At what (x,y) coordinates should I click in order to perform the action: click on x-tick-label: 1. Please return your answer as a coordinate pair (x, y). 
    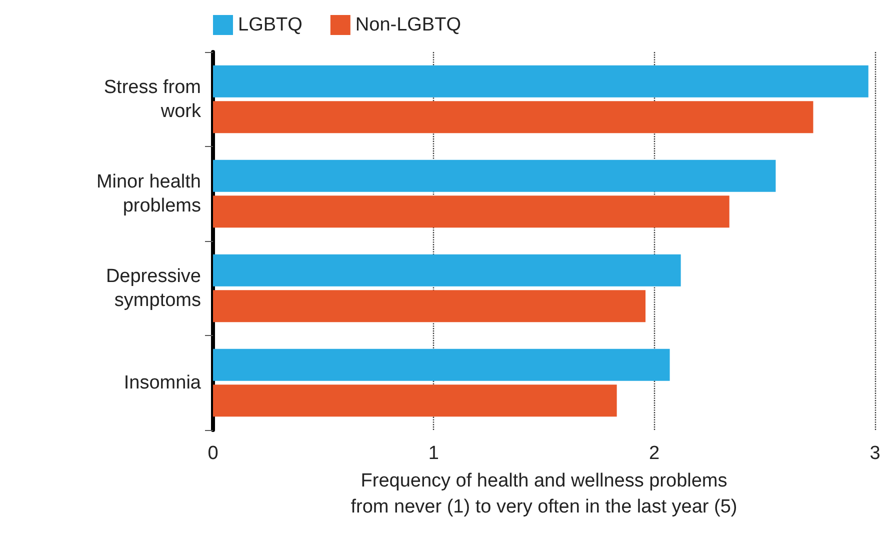
    Looking at the image, I should click on (433, 453).